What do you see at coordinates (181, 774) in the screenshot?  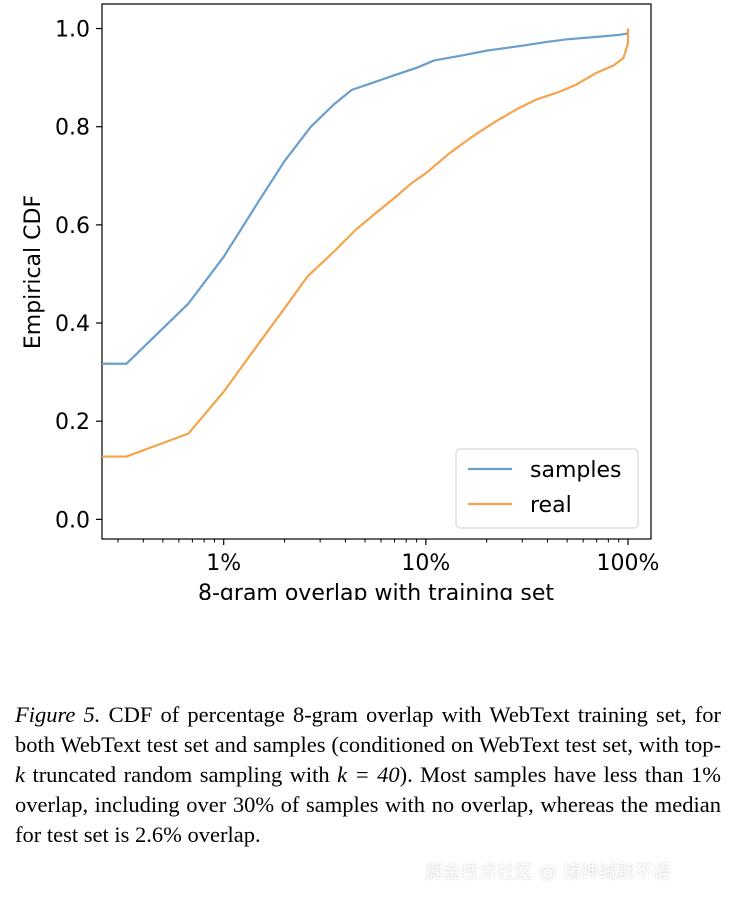 I see `caption-text-2: truncated random sampling with` at bounding box center [181, 774].